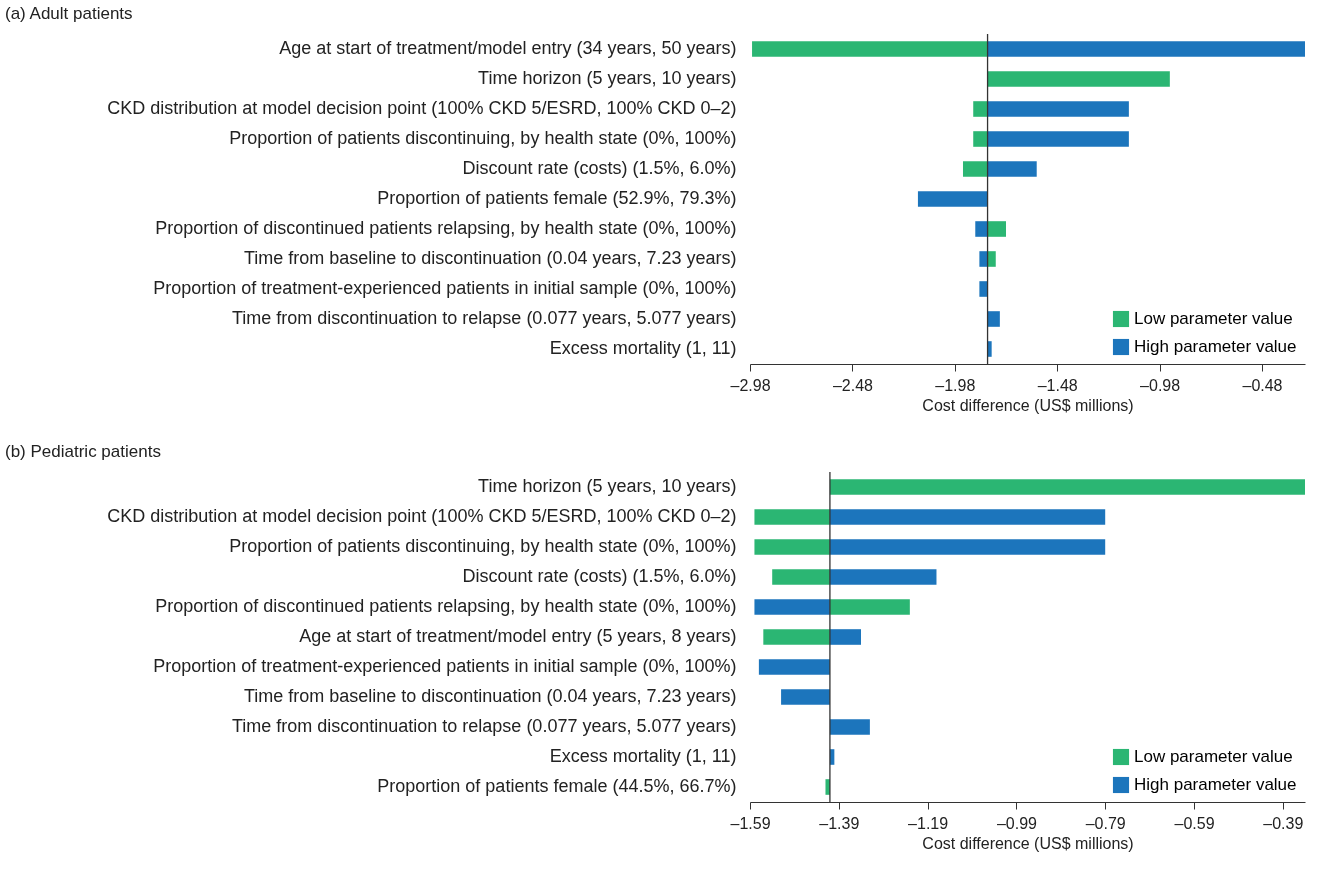 This screenshot has width=1329, height=896. Describe the element at coordinates (83, 452) in the screenshot. I see `text: (b) Pediatric patients` at that location.